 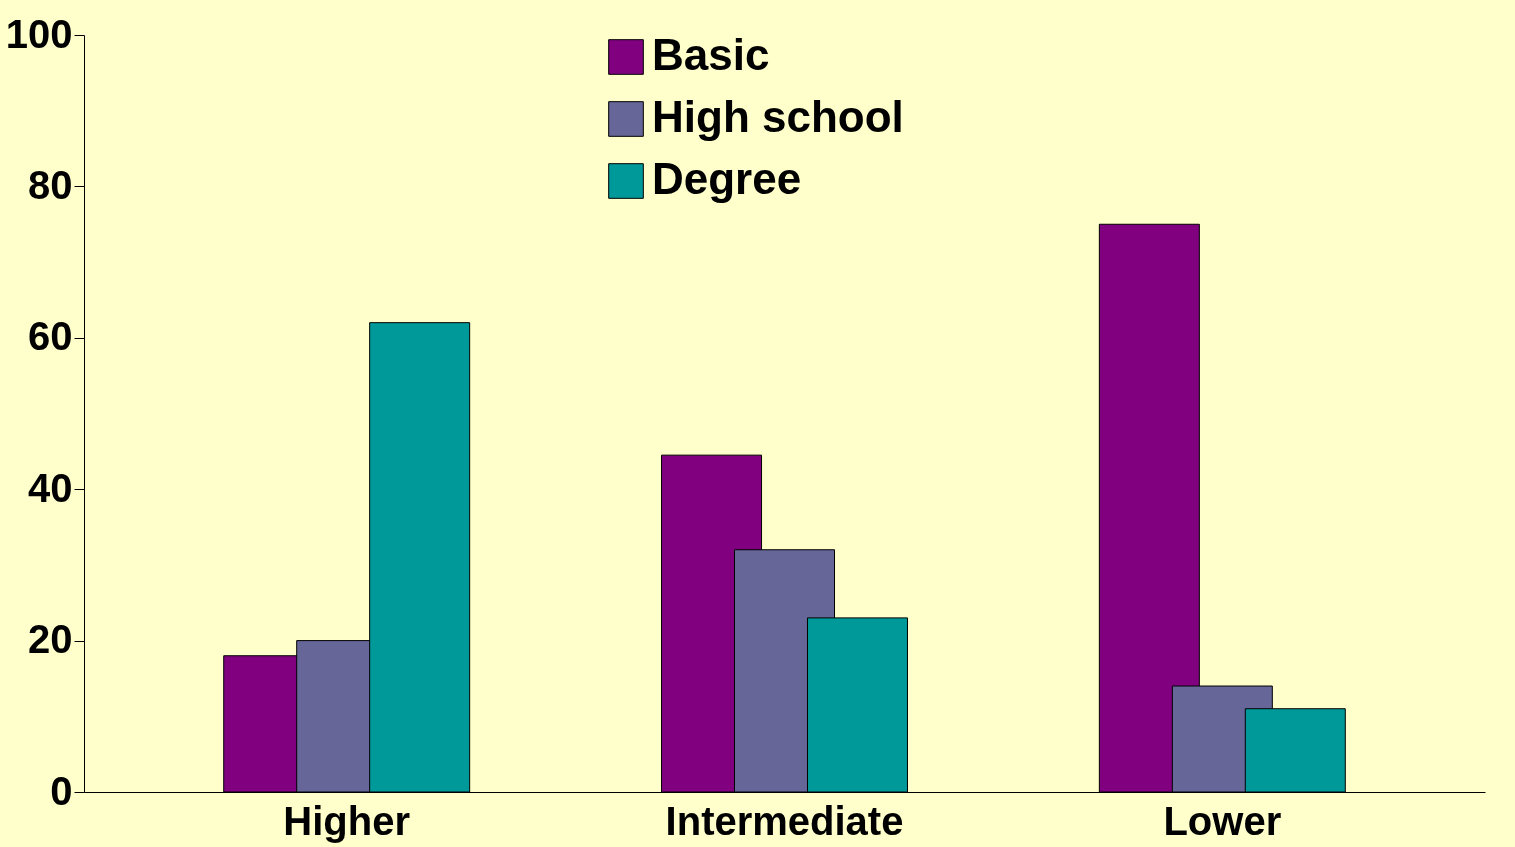 I want to click on y-tick-label: 60, so click(x=50, y=336).